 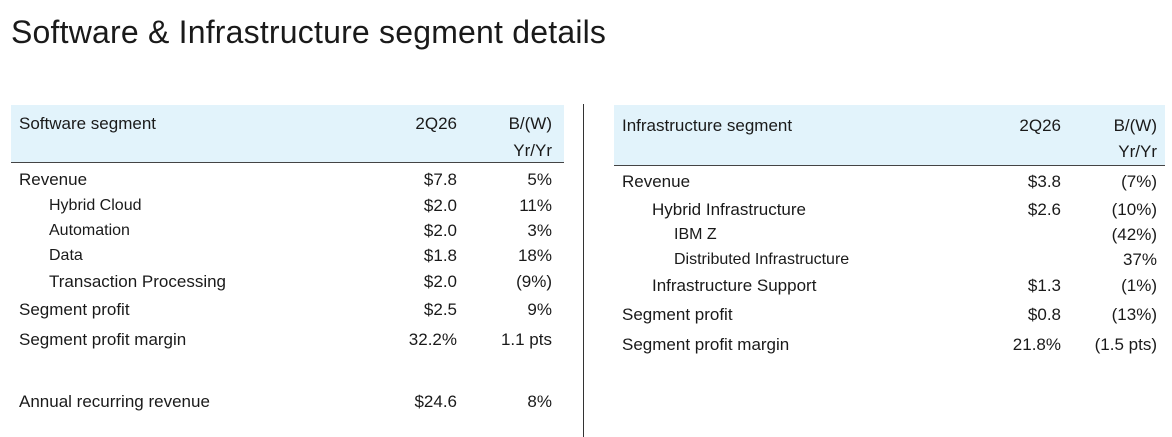 I want to click on row-label: Annual recurring revenue, so click(x=114, y=401).